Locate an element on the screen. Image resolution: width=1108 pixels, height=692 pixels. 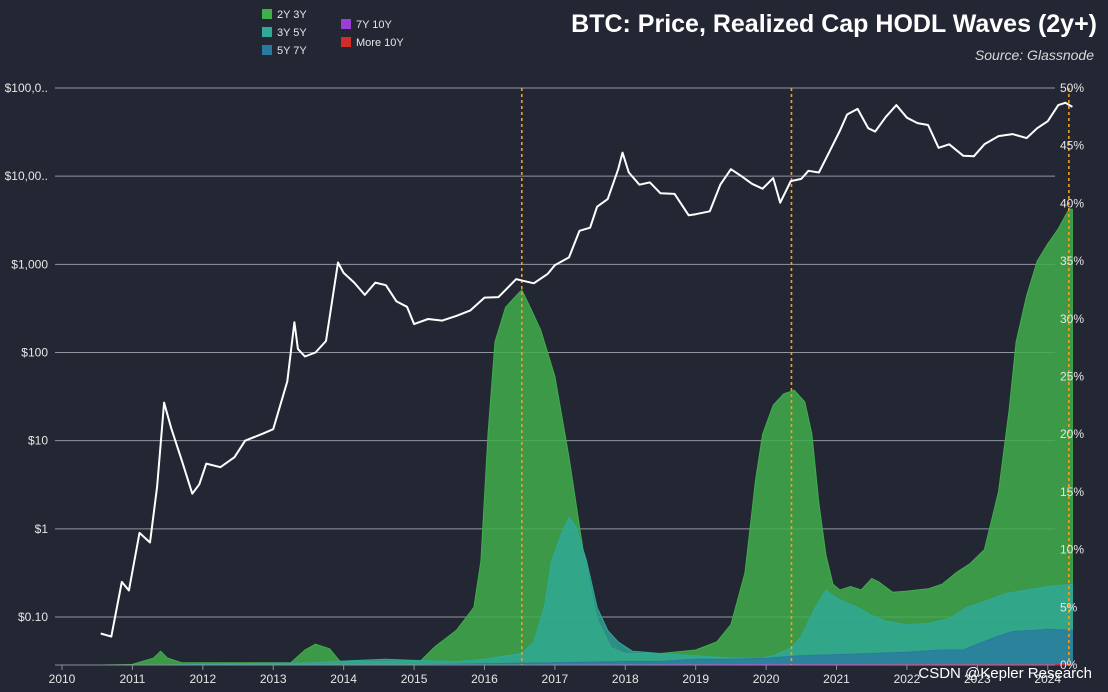
left-tick-label: $10 is located at coordinates (38, 441).